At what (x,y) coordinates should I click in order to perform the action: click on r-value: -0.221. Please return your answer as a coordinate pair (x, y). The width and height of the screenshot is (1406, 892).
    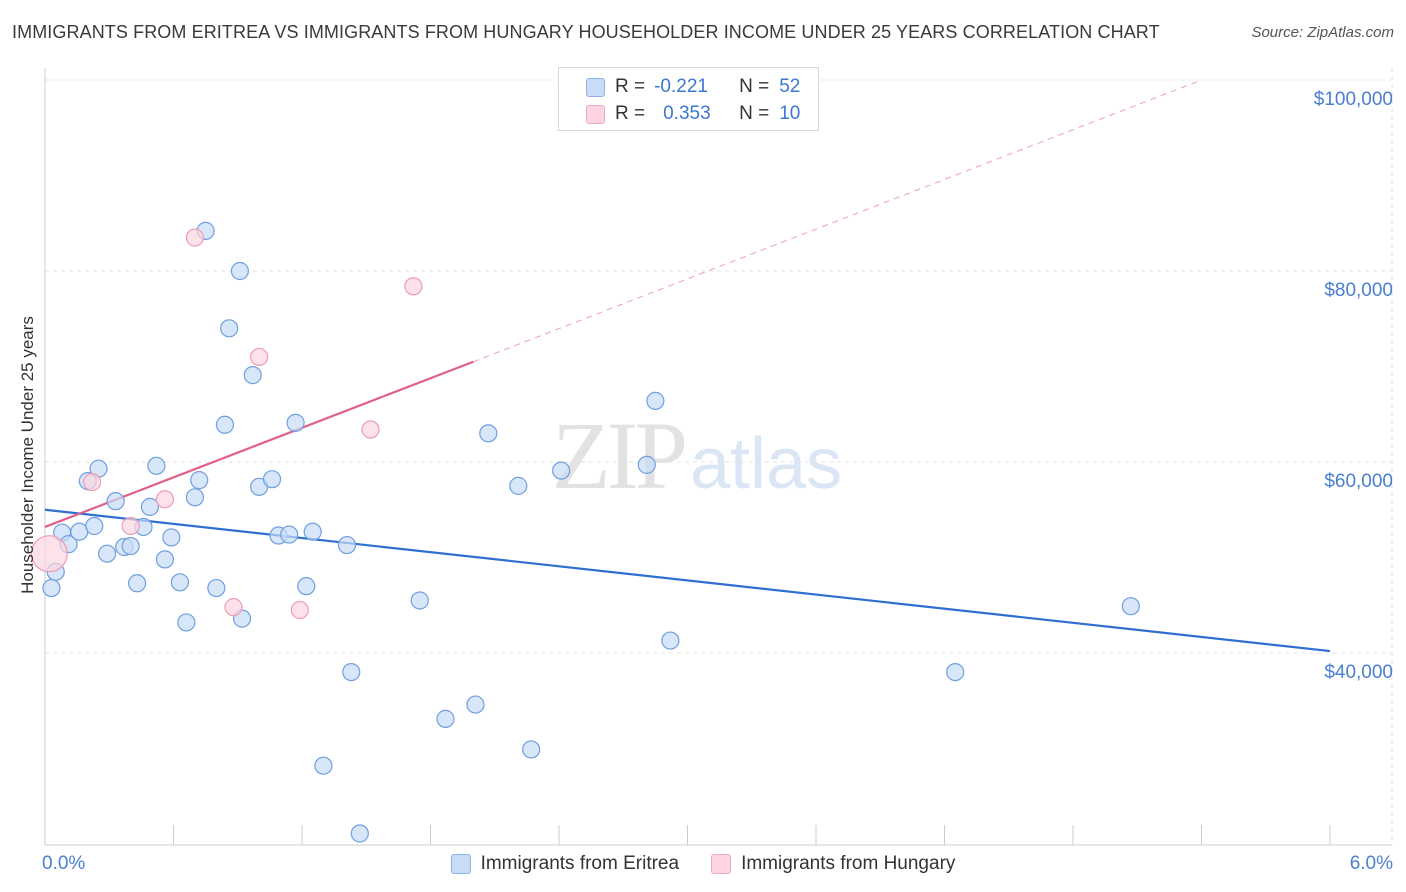
    Looking at the image, I should click on (681, 86).